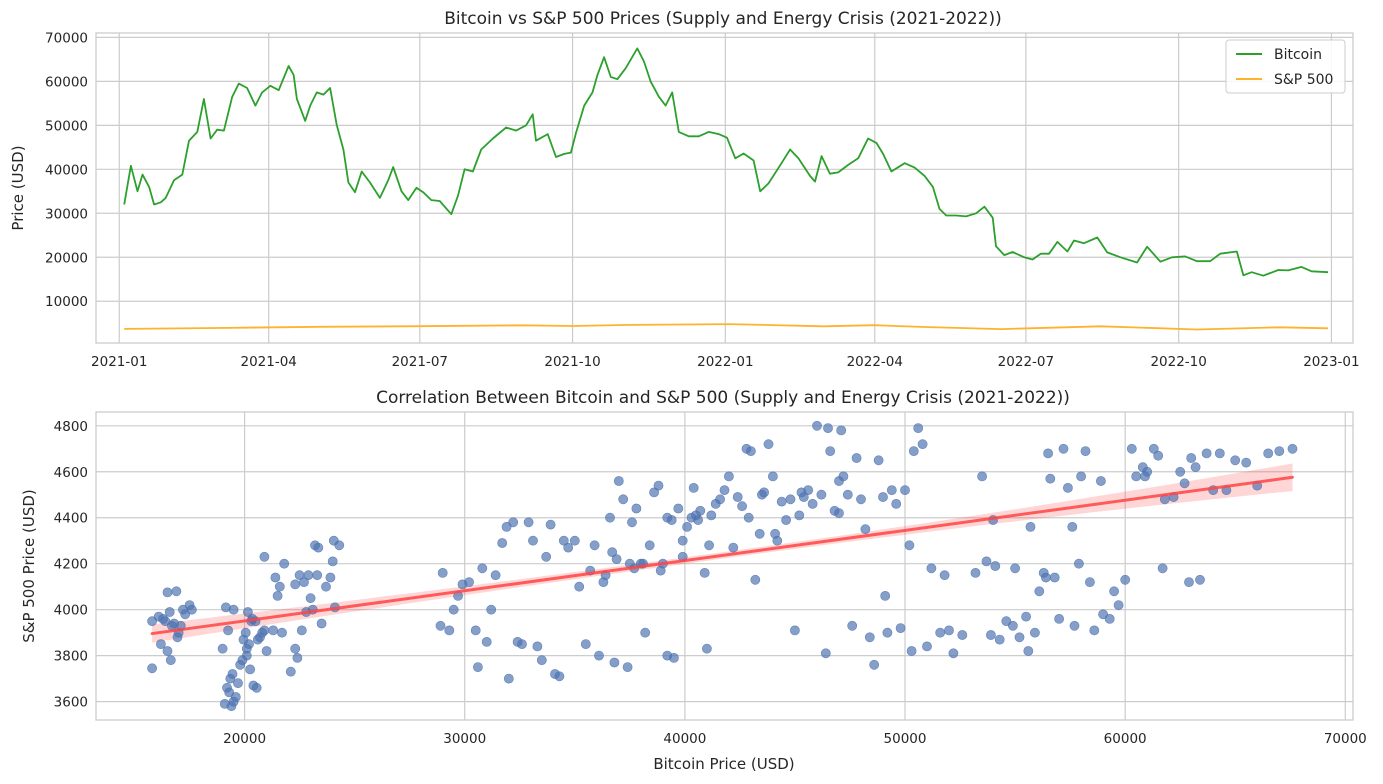 The width and height of the screenshot is (1383, 784). Describe the element at coordinates (420, 362) in the screenshot. I see `top-x-tick-label: 2021-07` at that location.